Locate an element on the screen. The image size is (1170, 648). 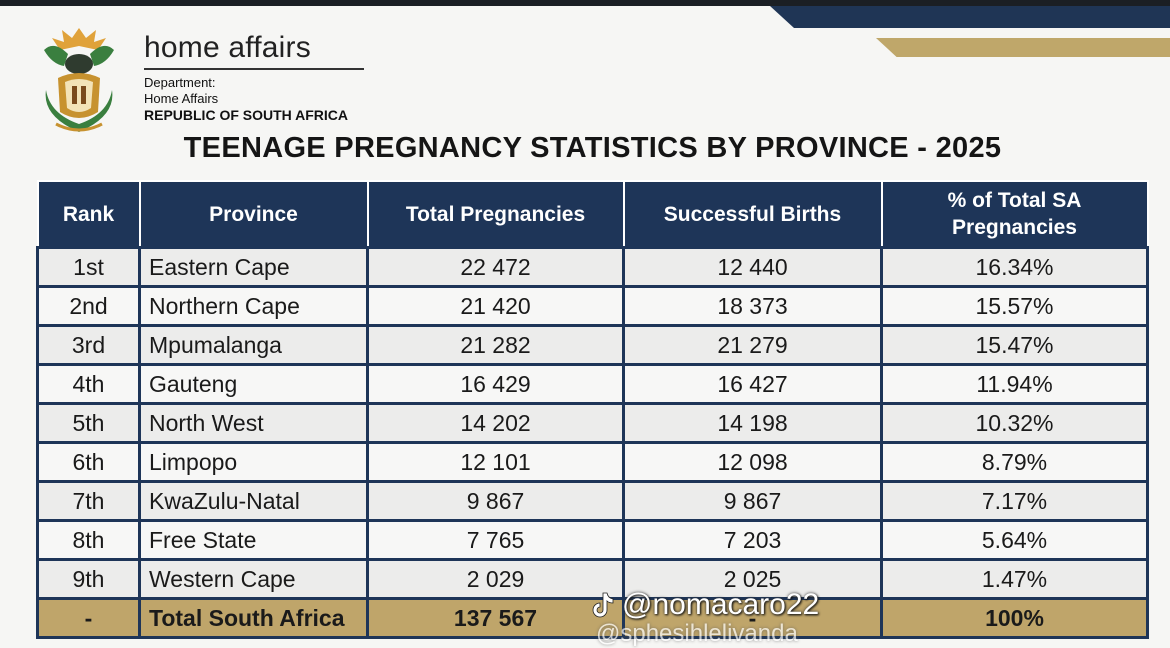
total-pregnancies-cell: 21 420 is located at coordinates (495, 306).